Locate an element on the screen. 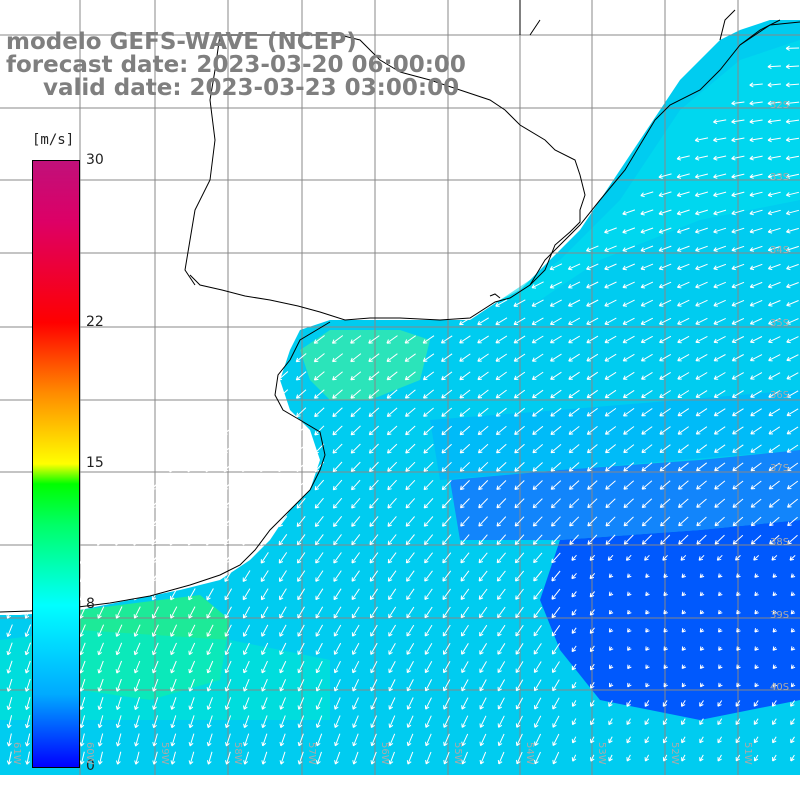 The width and height of the screenshot is (800, 800). longitude-label: 56W is located at coordinates (384, 753).